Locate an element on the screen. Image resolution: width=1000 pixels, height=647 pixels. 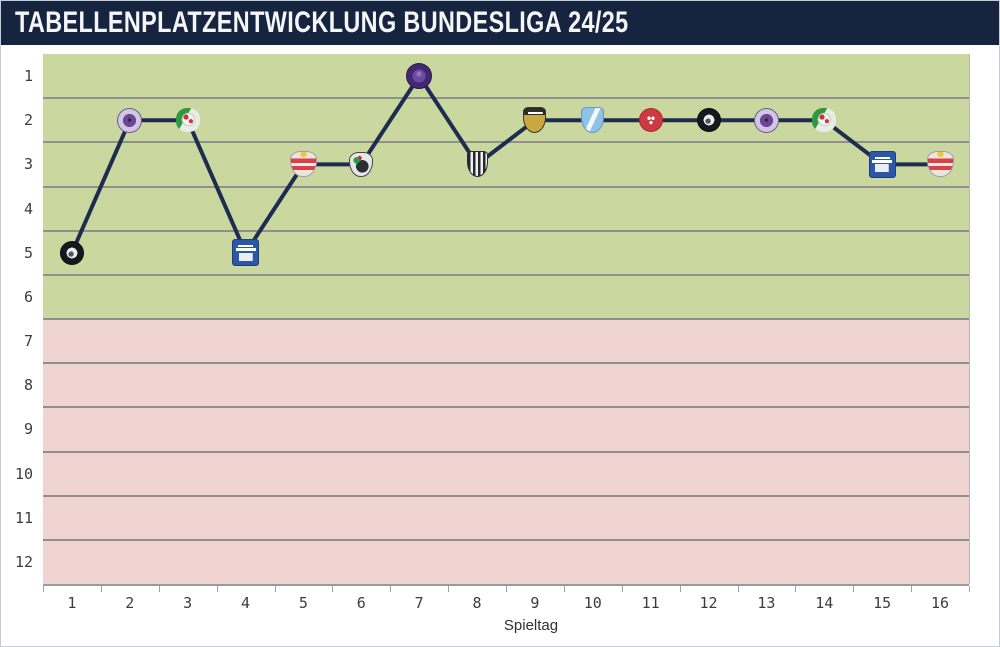
austria-wien-crest-icon is located at coordinates (419, 76).